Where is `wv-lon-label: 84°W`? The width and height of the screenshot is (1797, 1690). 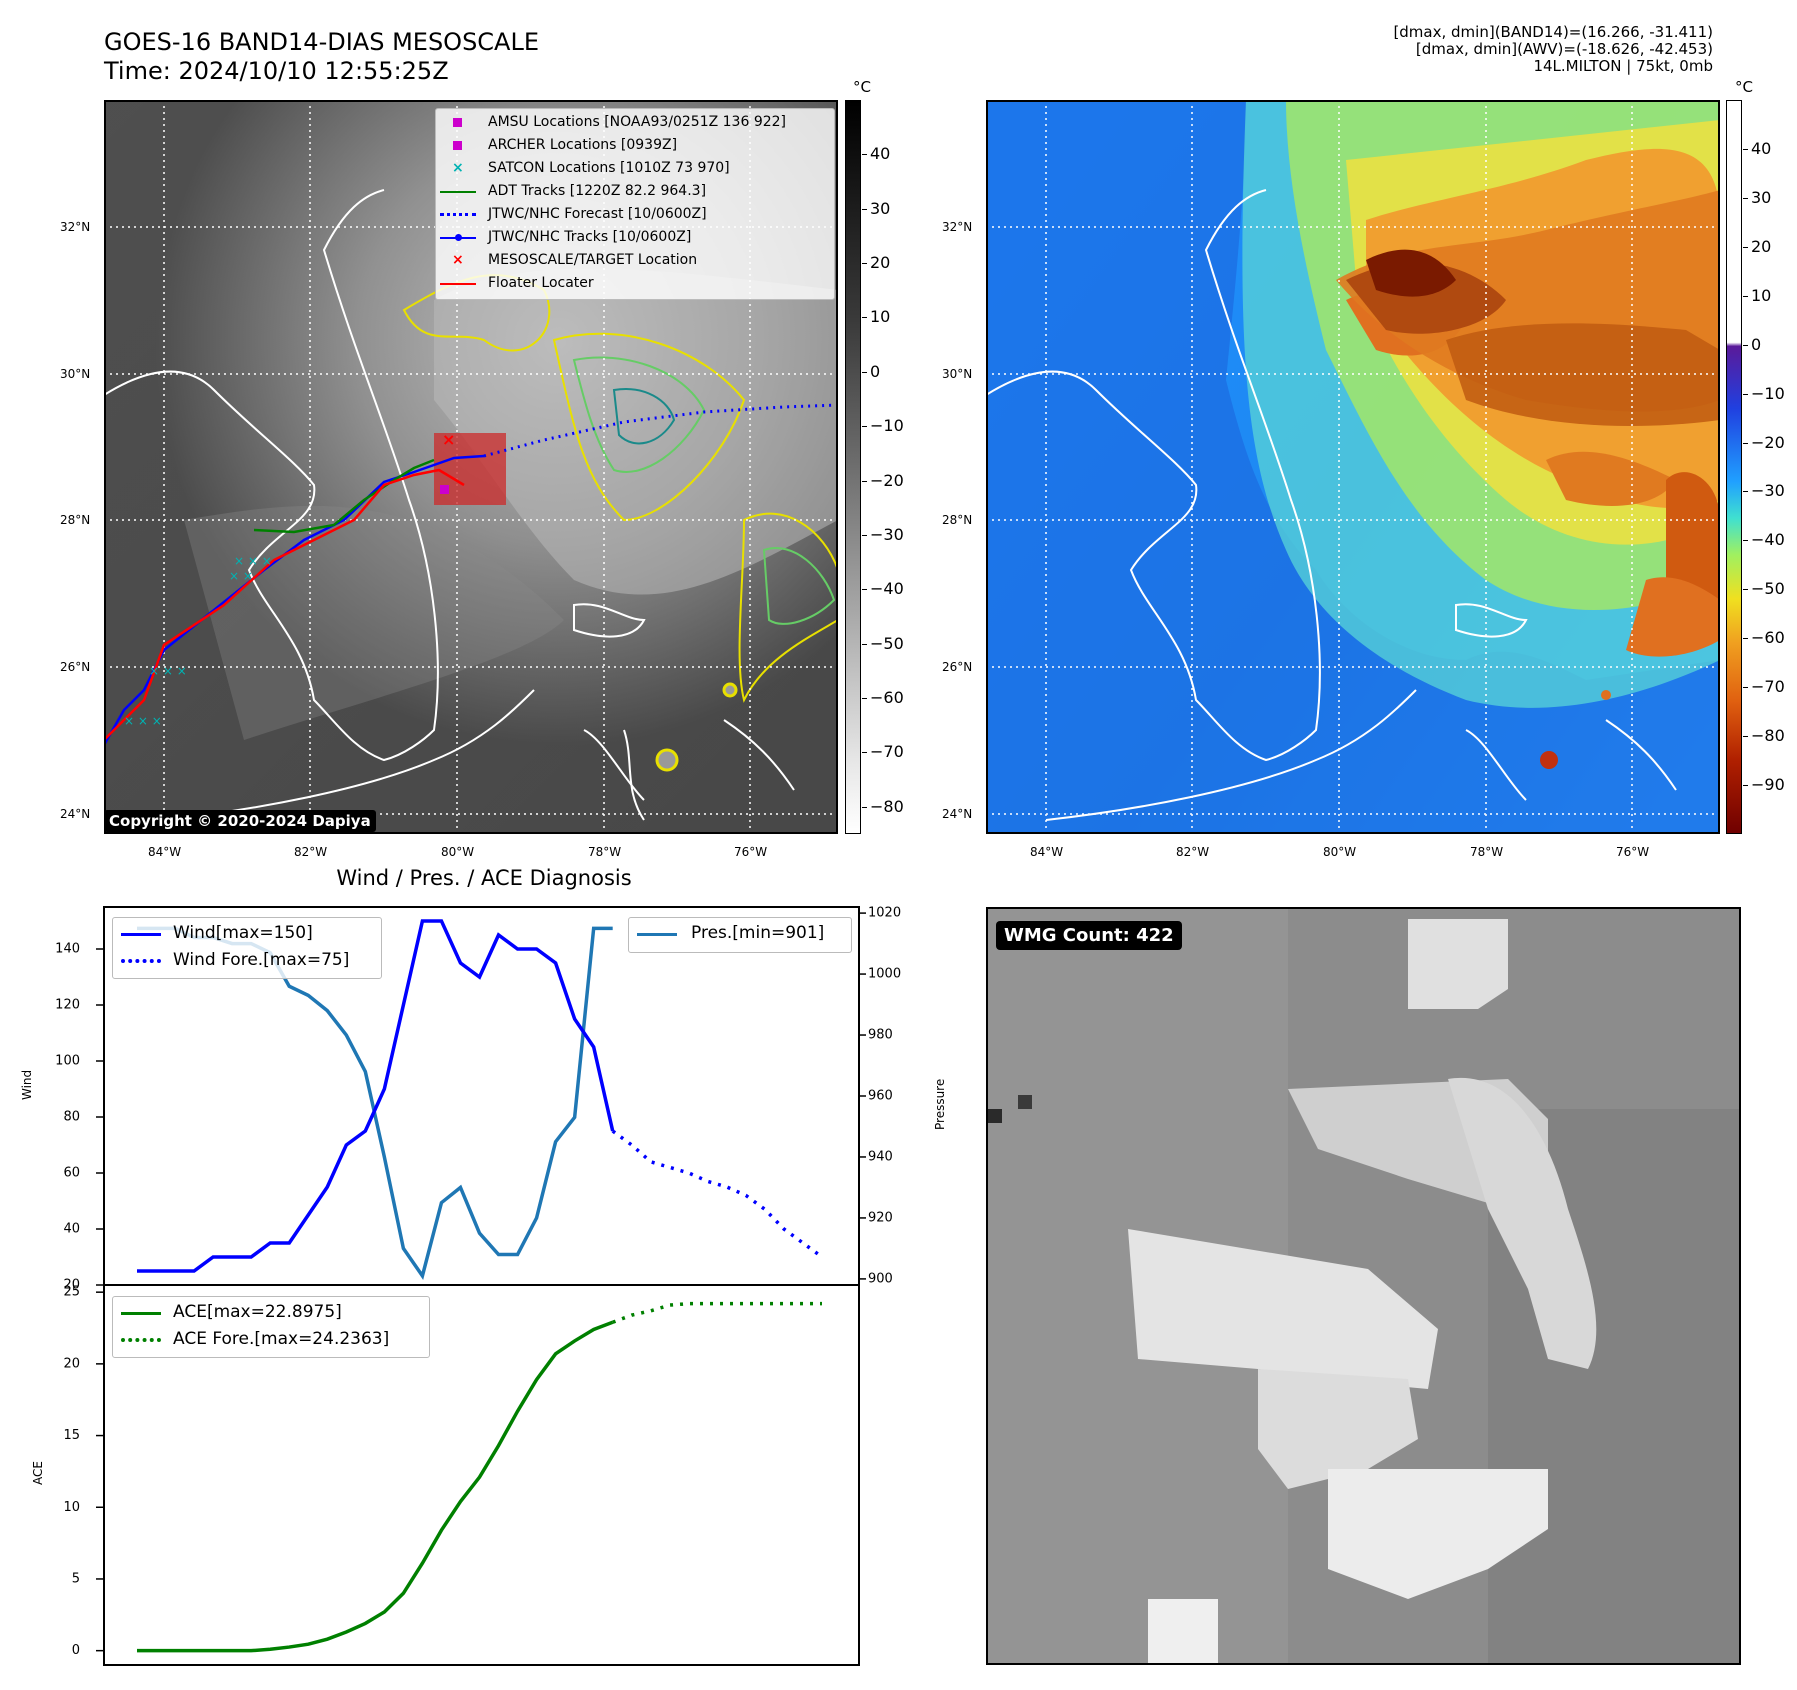
wv-lon-label: 84°W is located at coordinates (1047, 852).